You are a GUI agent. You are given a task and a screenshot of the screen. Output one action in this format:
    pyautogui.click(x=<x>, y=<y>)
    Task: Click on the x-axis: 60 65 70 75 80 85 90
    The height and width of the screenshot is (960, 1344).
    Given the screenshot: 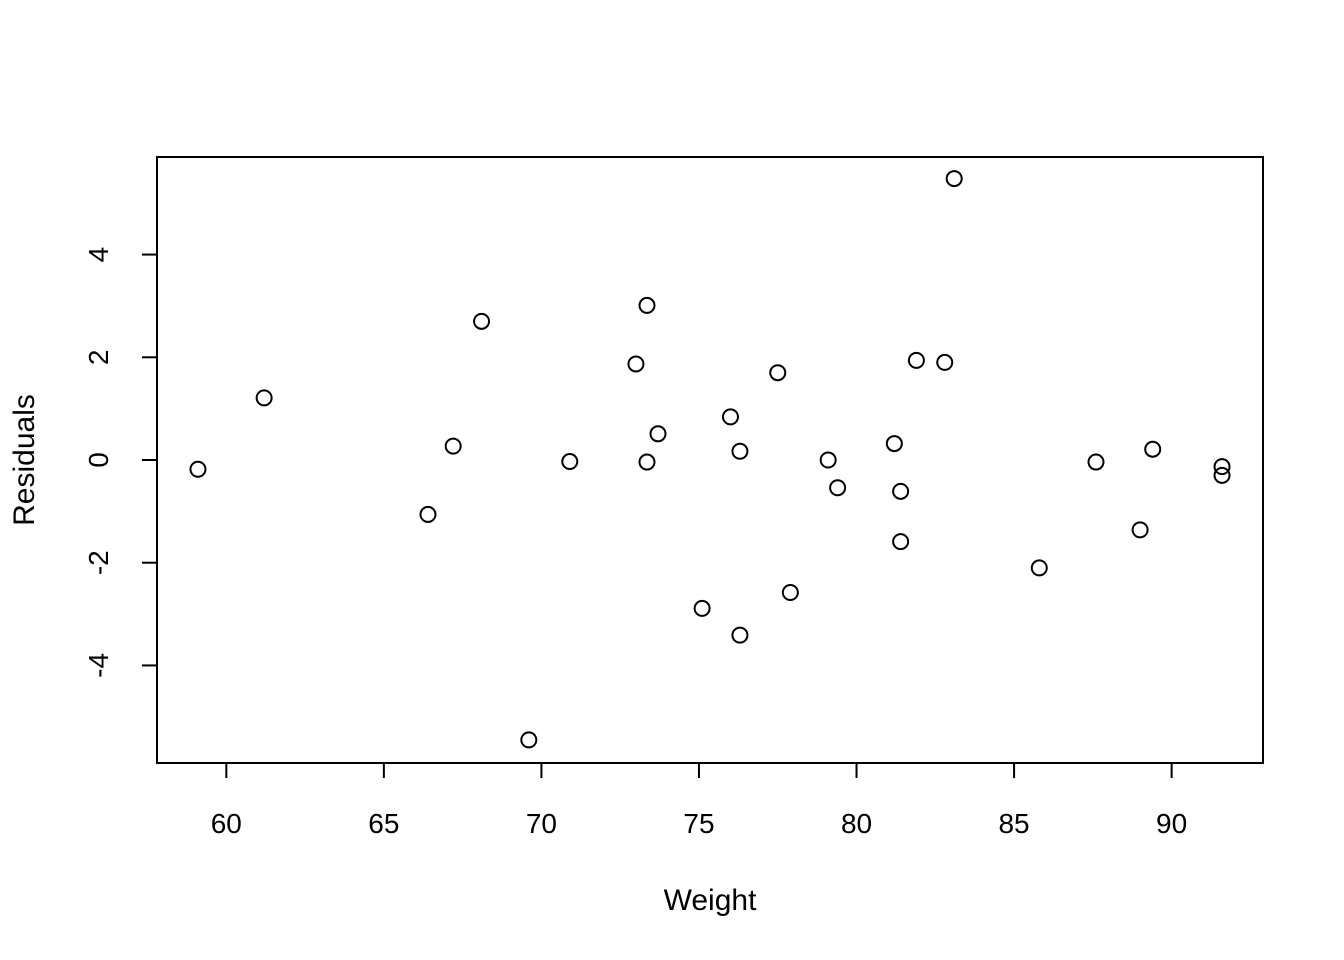 What is the action you would take?
    pyautogui.click(x=699, y=800)
    